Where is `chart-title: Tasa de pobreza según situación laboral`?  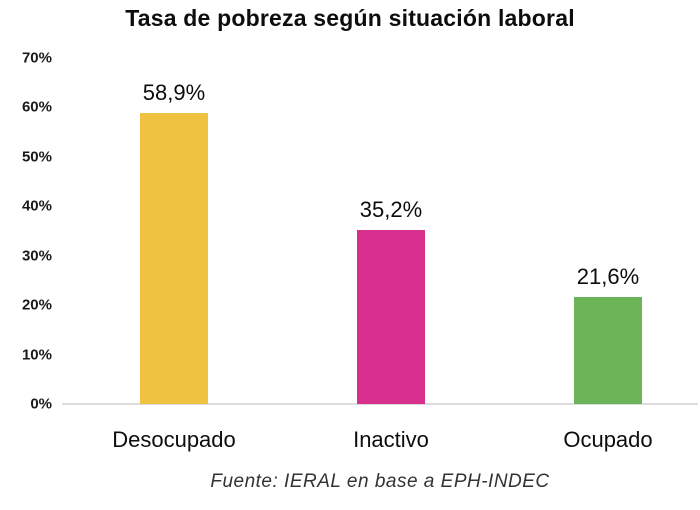
chart-title: Tasa de pobreza según situación laboral is located at coordinates (350, 18).